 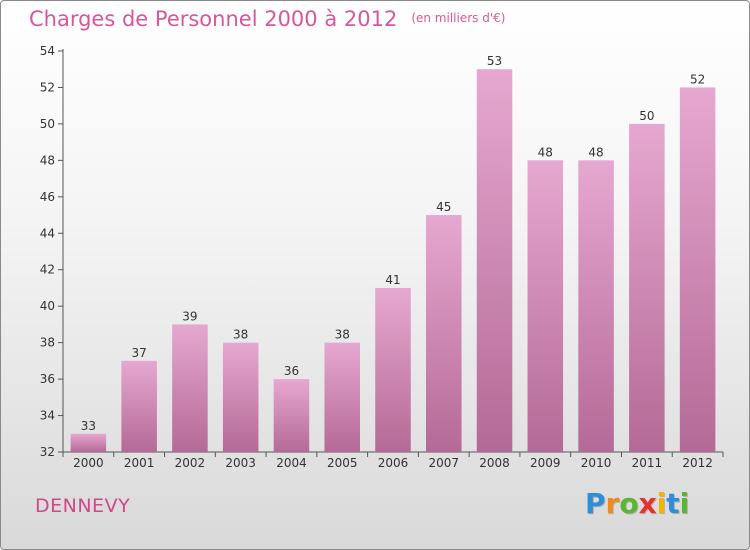 What do you see at coordinates (494, 463) in the screenshot?
I see `x-tick-label: 2008` at bounding box center [494, 463].